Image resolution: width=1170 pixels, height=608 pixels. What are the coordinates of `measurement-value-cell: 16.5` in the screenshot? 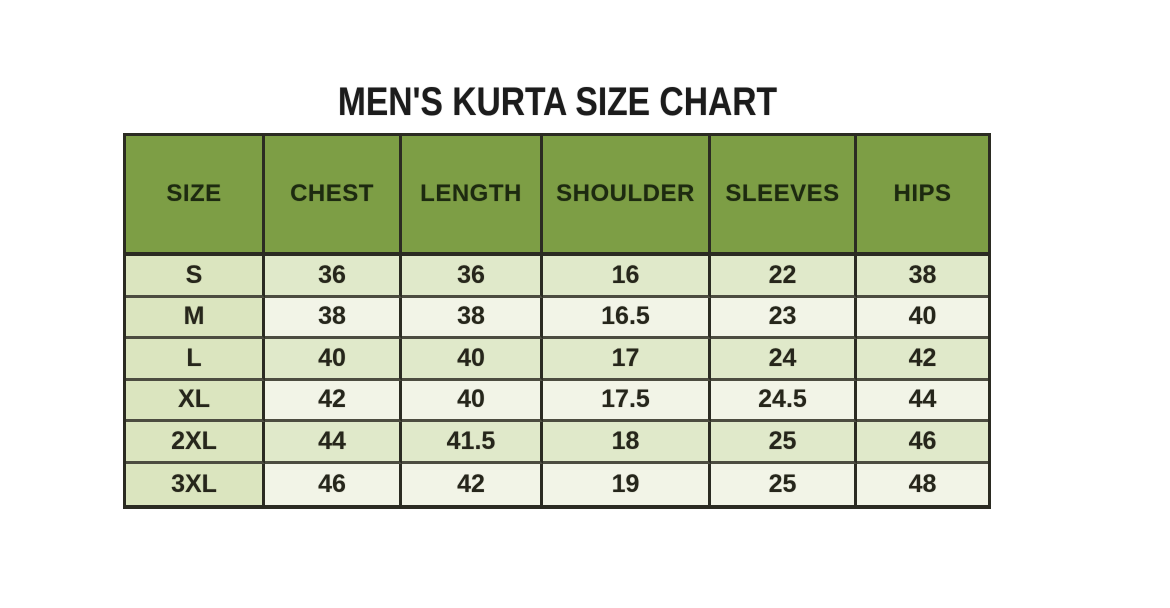 It's located at (627, 318).